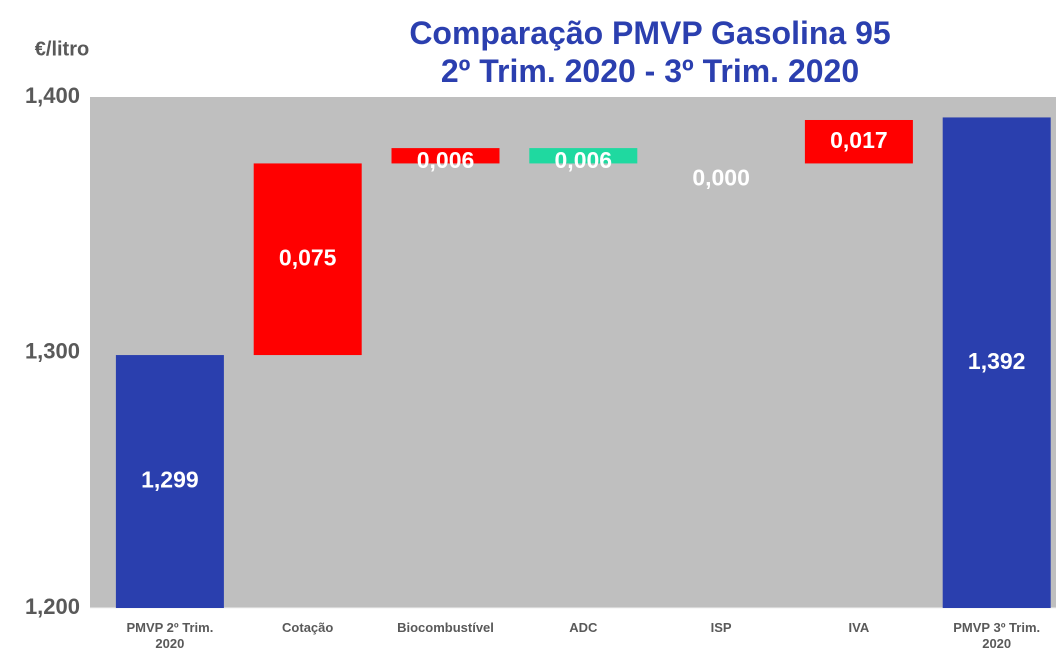  Describe the element at coordinates (52, 95) in the screenshot. I see `y-tick-label: 1,400` at that location.